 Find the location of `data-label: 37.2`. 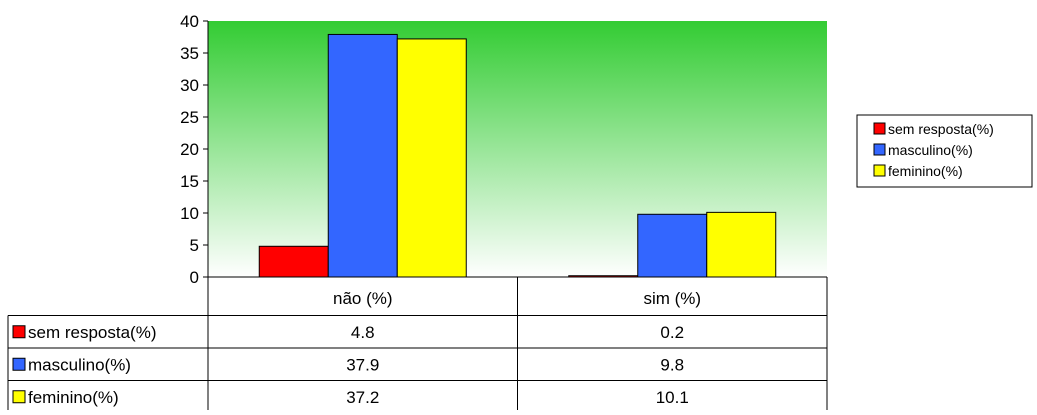

data-label: 37.2 is located at coordinates (362, 397).